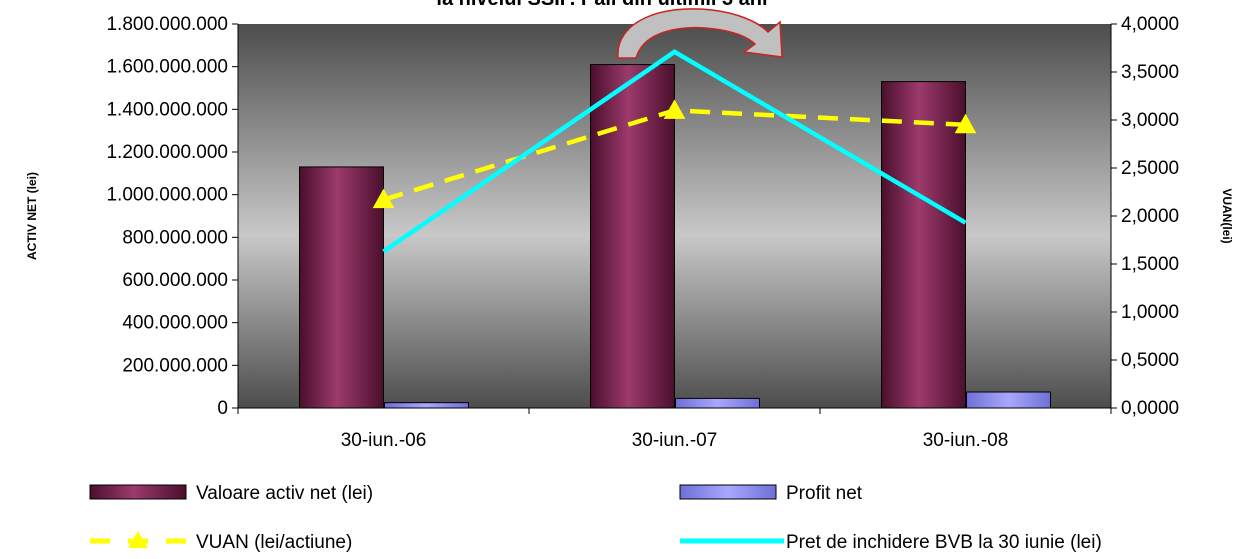  What do you see at coordinates (32, 216) in the screenshot?
I see `left-axis-title: ACTIV NET (lei)` at bounding box center [32, 216].